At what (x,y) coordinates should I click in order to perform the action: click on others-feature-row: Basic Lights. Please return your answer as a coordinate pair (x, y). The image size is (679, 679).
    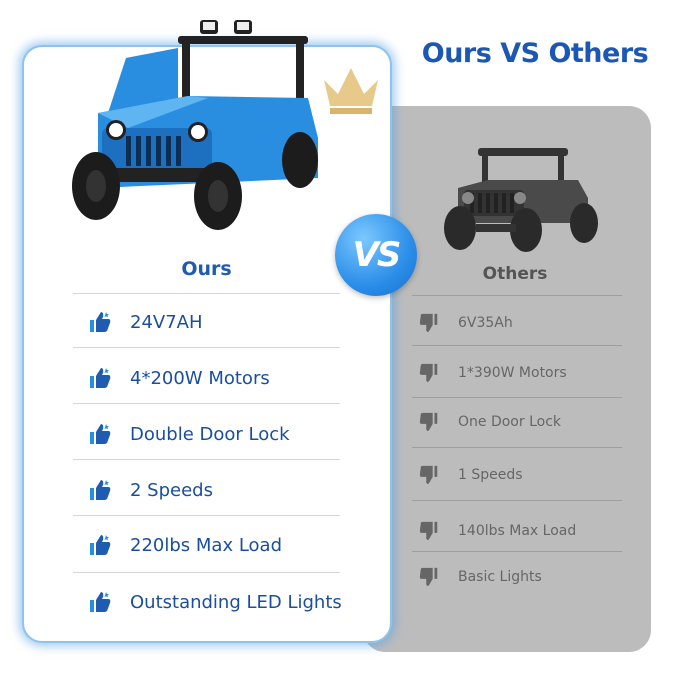
    Looking at the image, I should click on (480, 577).